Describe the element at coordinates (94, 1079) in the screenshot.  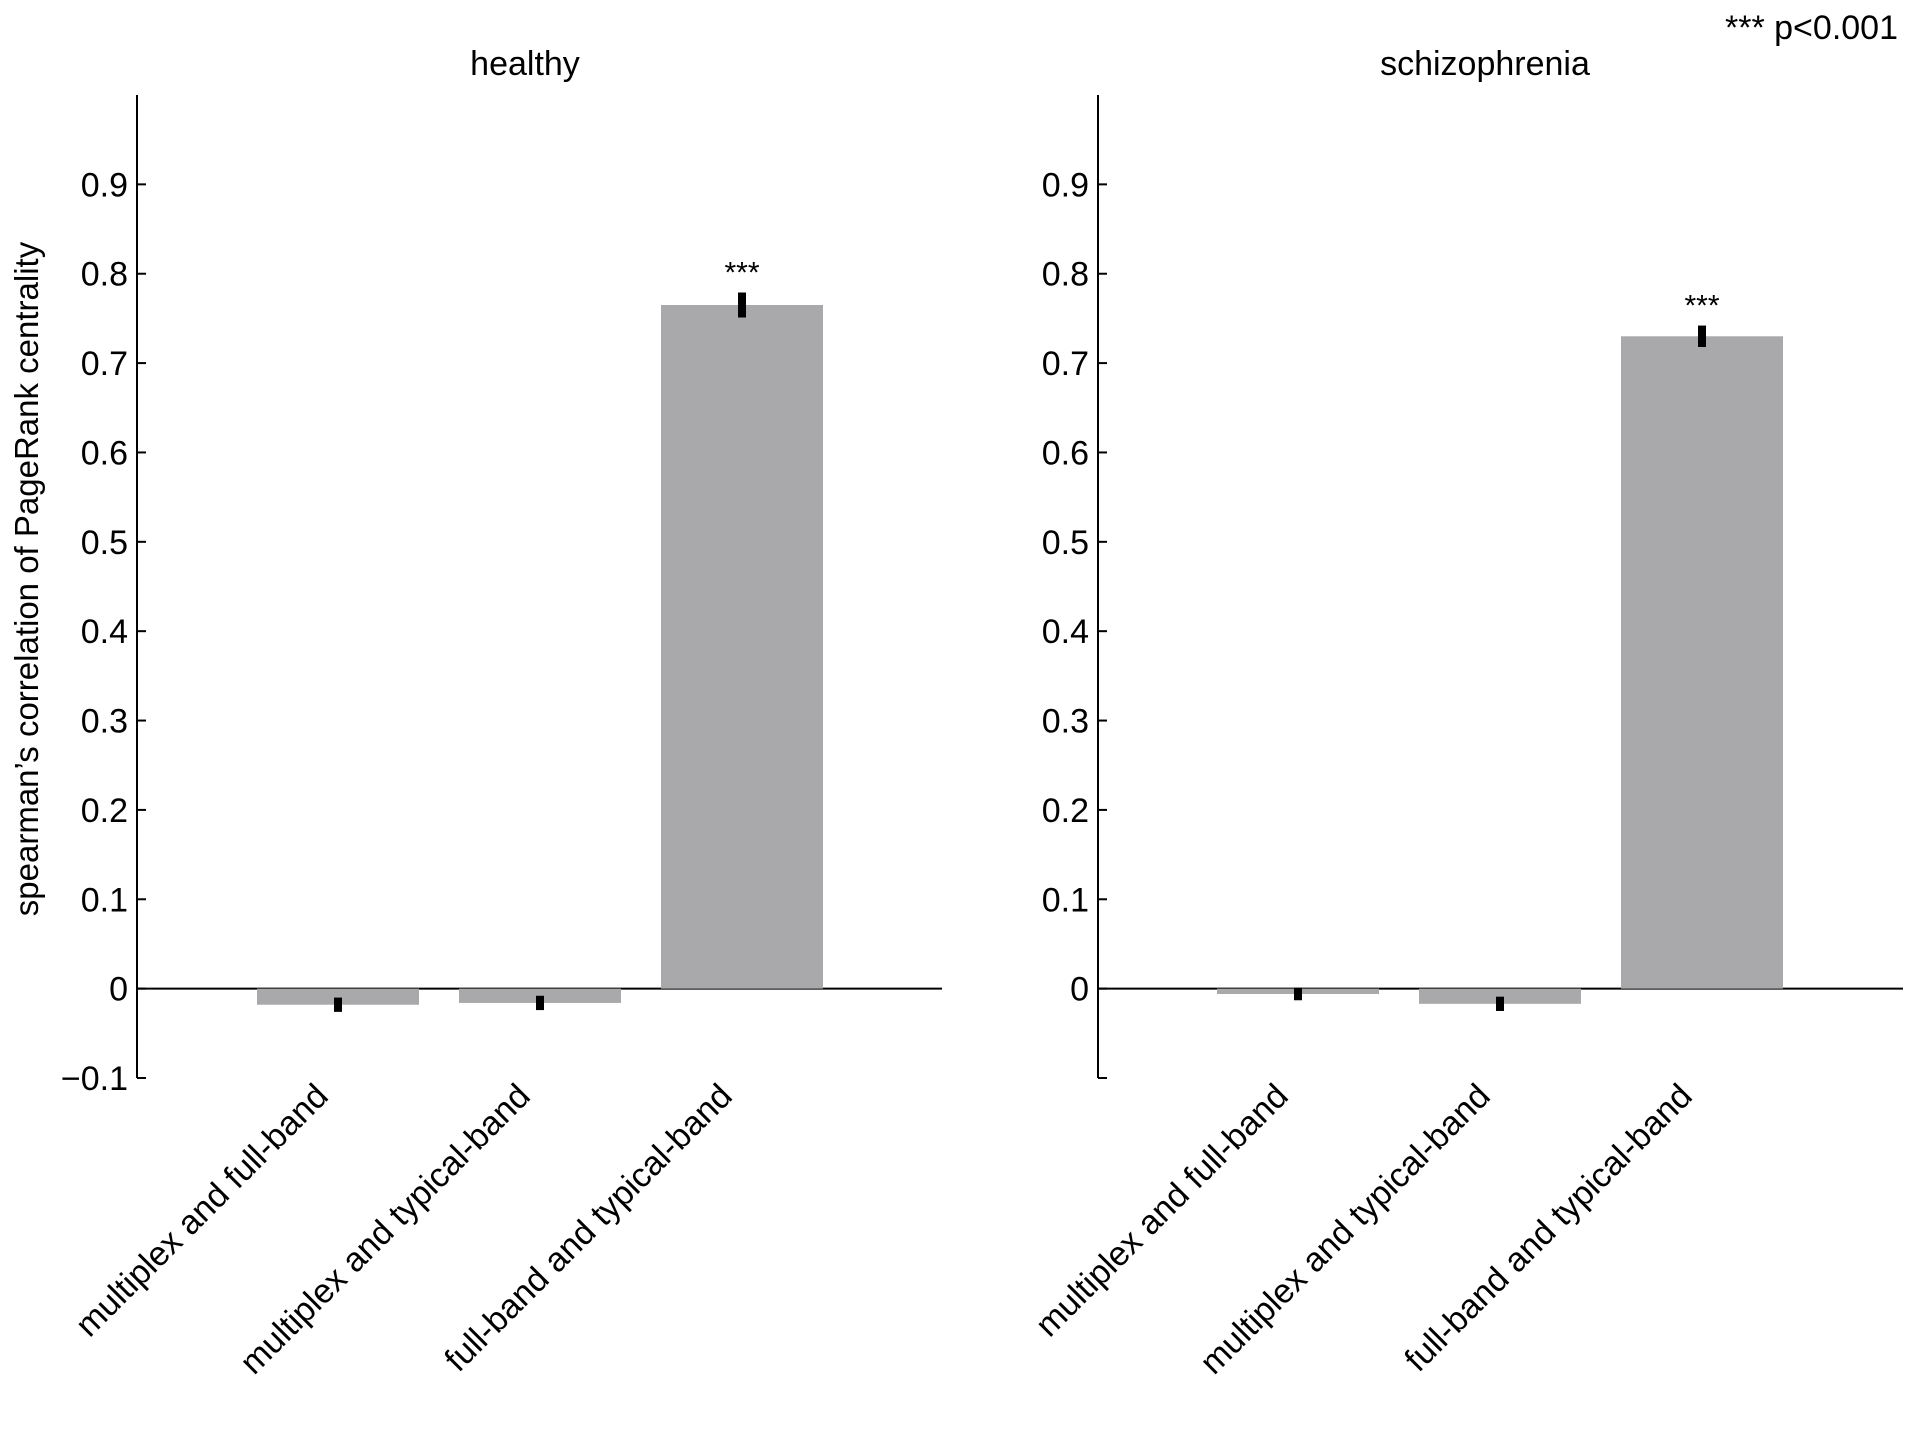
I see `y-tick-label: −0.1` at that location.